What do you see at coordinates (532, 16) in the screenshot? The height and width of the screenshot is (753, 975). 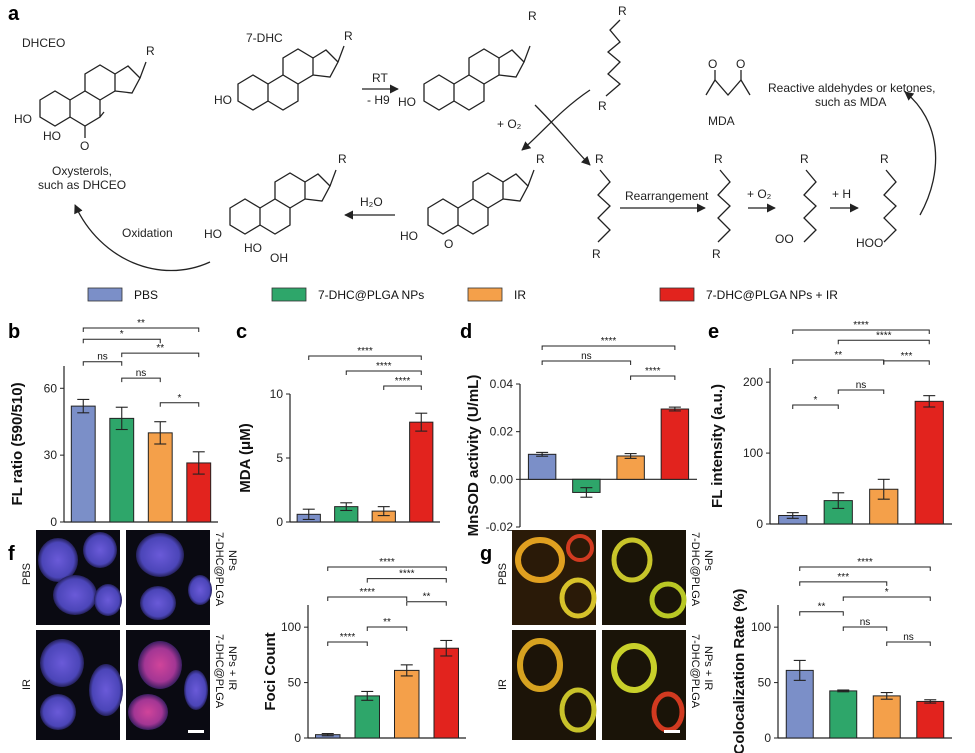 I see `r-group-radical: R` at bounding box center [532, 16].